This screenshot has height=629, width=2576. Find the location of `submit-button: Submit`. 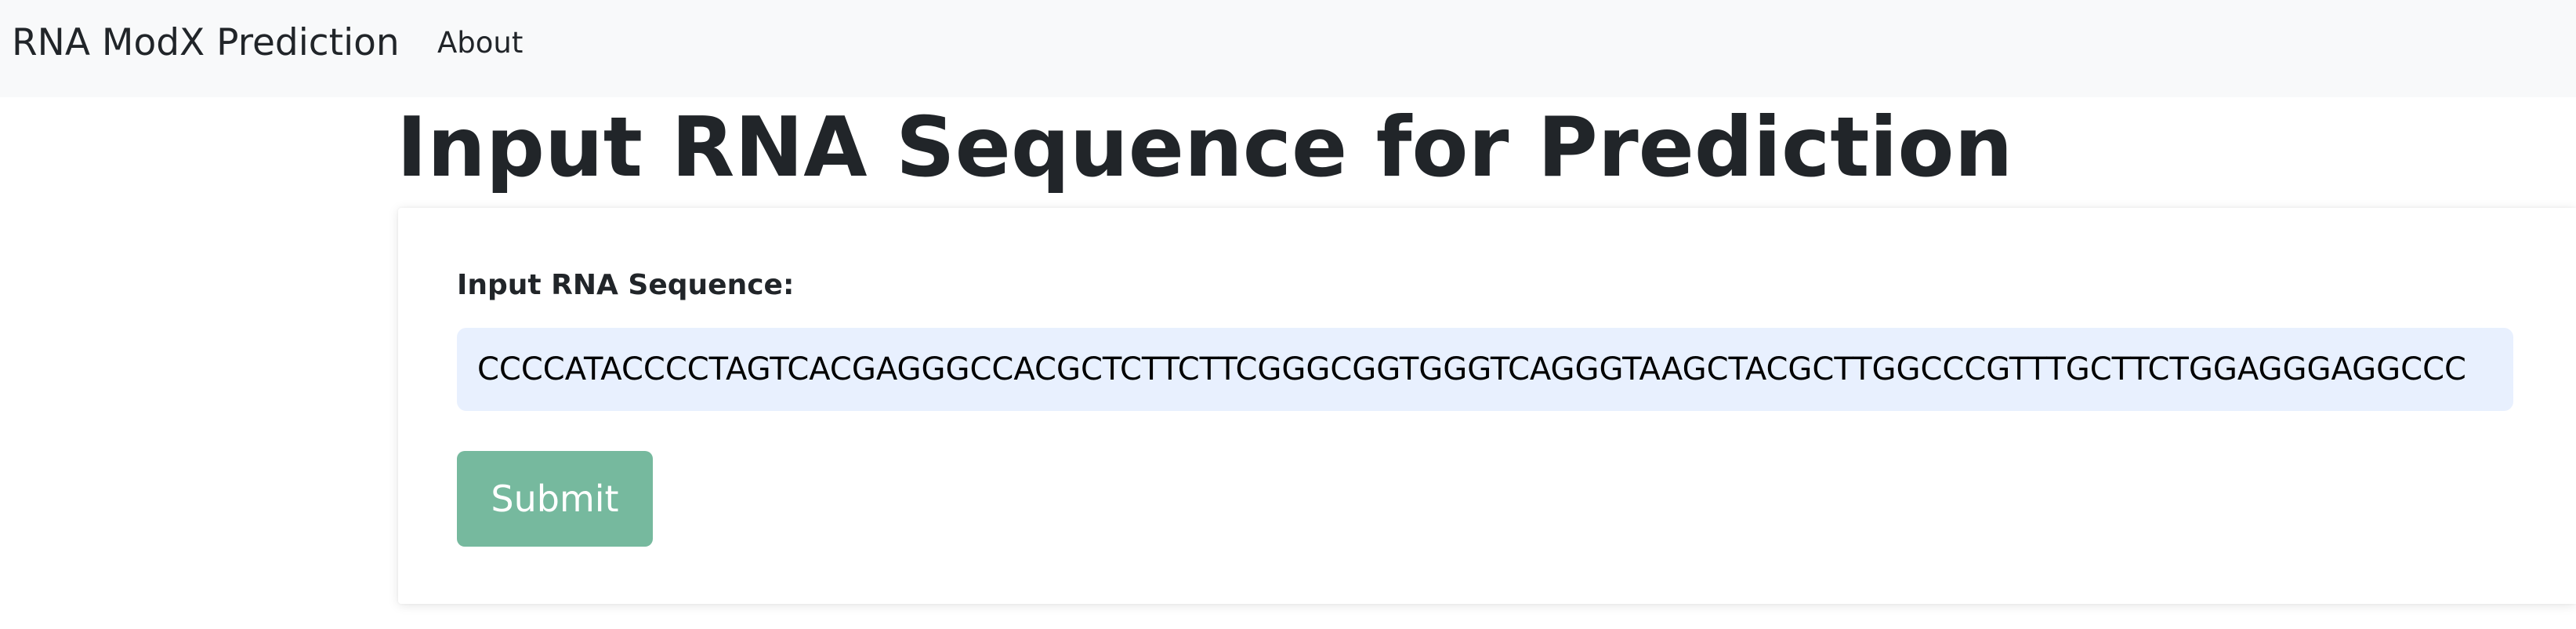

submit-button: Submit is located at coordinates (555, 499).